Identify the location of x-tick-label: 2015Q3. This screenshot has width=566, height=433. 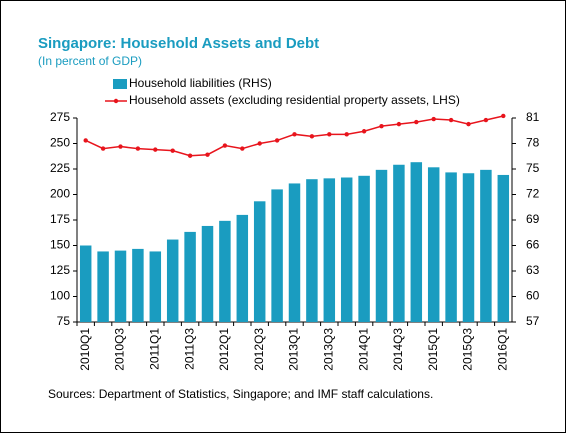
(468, 349).